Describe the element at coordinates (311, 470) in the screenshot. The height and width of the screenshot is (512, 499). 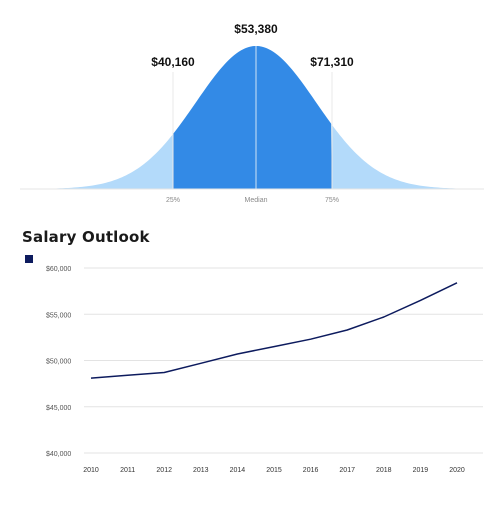
I see `x-tick-label: 2016` at that location.